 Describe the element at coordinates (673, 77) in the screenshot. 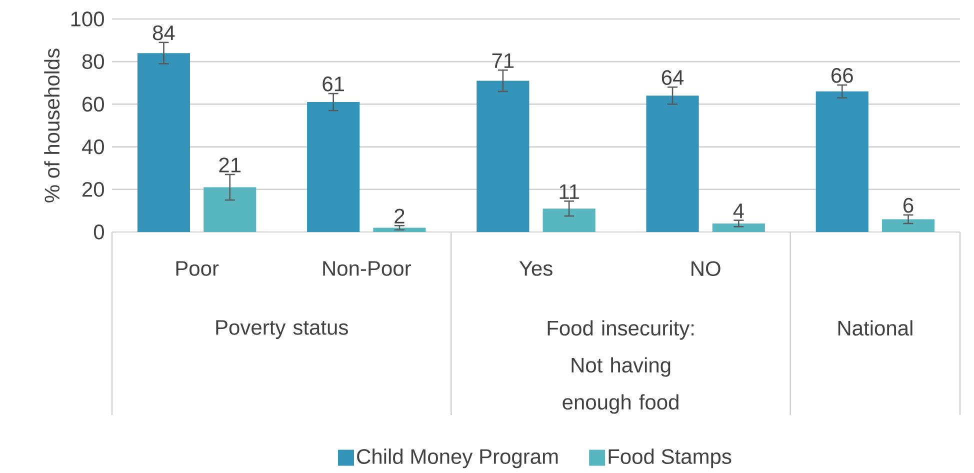

I see `data-label: 64` at that location.